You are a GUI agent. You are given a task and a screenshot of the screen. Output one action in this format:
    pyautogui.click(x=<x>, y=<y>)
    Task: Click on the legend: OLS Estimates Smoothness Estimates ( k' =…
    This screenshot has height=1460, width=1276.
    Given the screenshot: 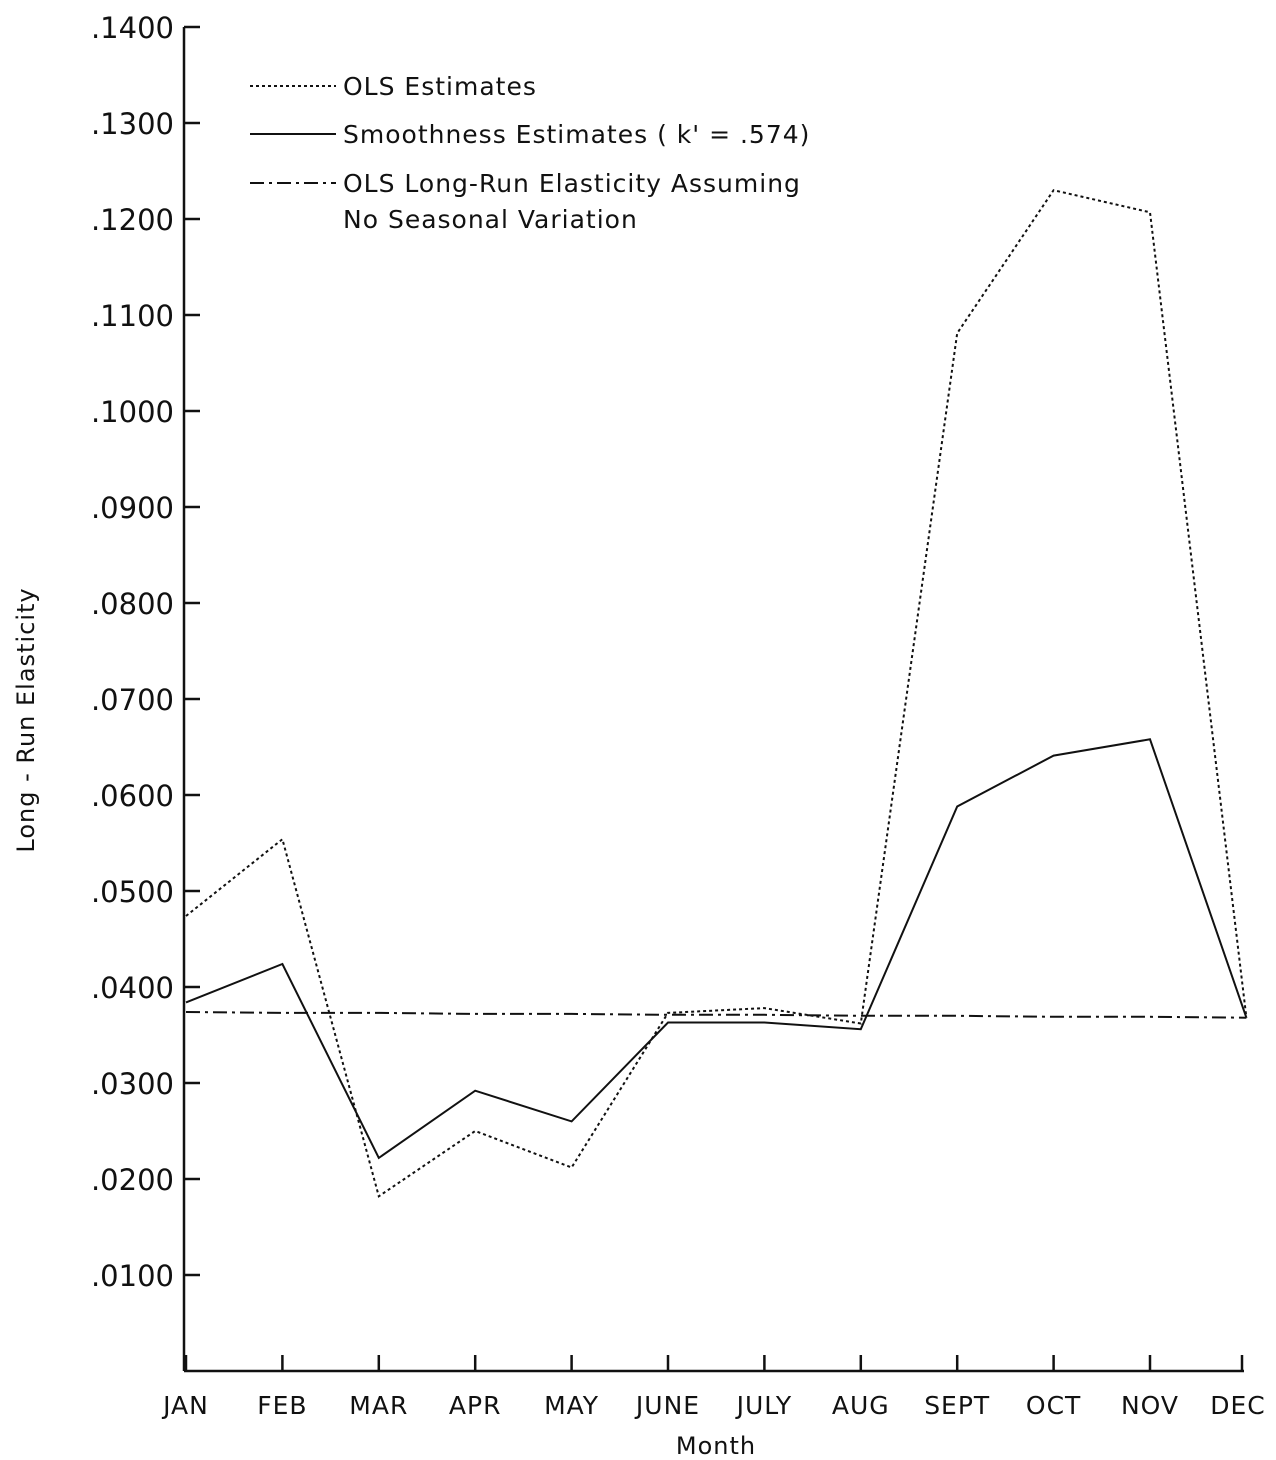 What is the action you would take?
    pyautogui.click(x=530, y=153)
    